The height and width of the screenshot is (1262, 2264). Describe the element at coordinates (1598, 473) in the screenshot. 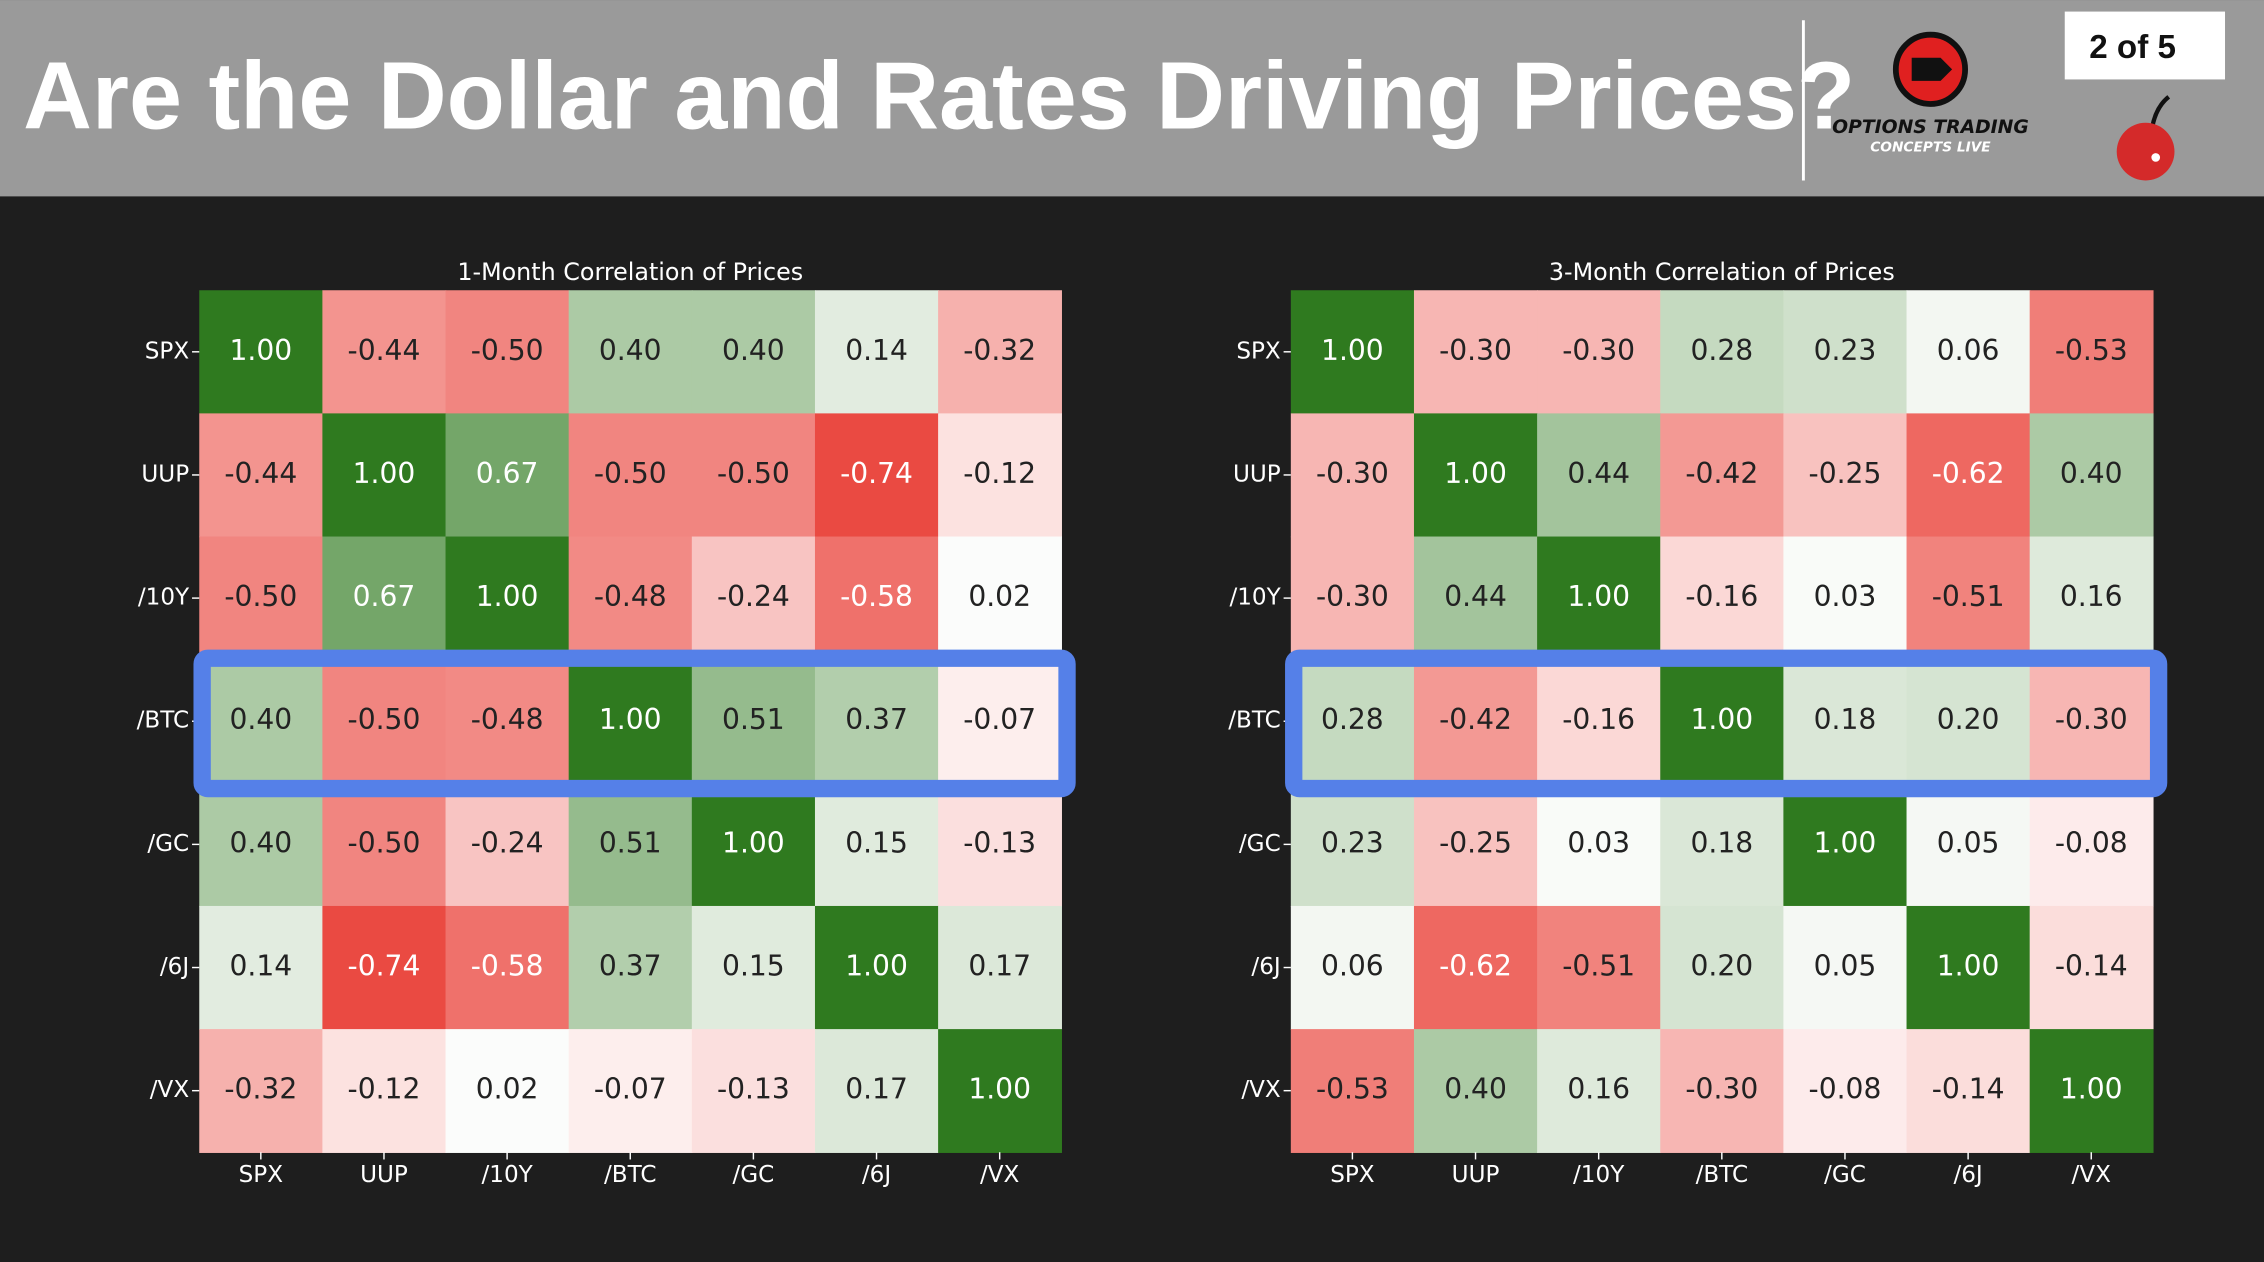

I see `cell-label: 0.44` at that location.